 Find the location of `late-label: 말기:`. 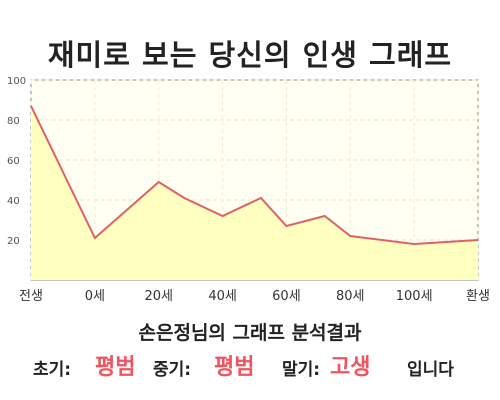

late-label: 말기: is located at coordinates (301, 370).